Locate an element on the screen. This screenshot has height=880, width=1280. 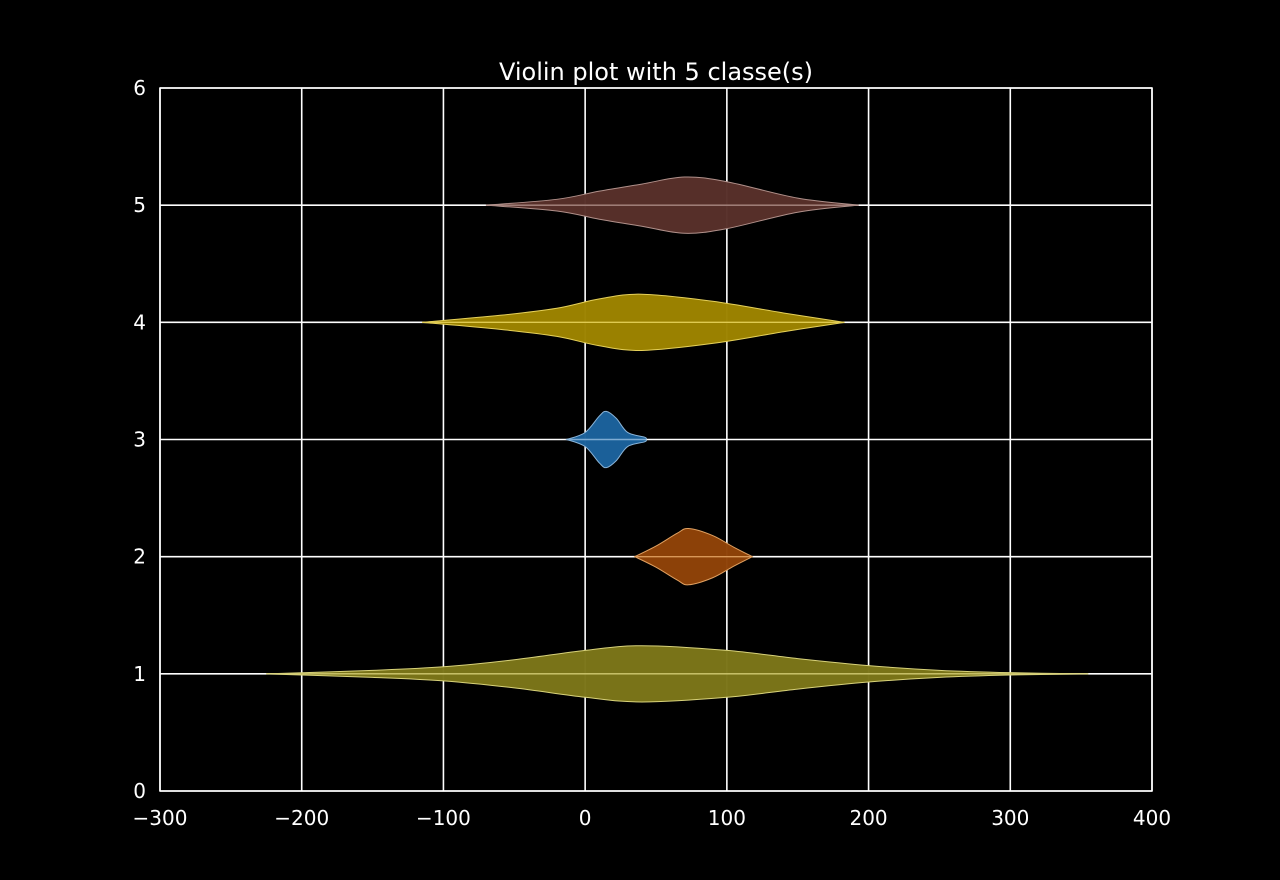
x-axis-ticks: −300 −200 −100 0 100 200 300 400 is located at coordinates (652, 818).